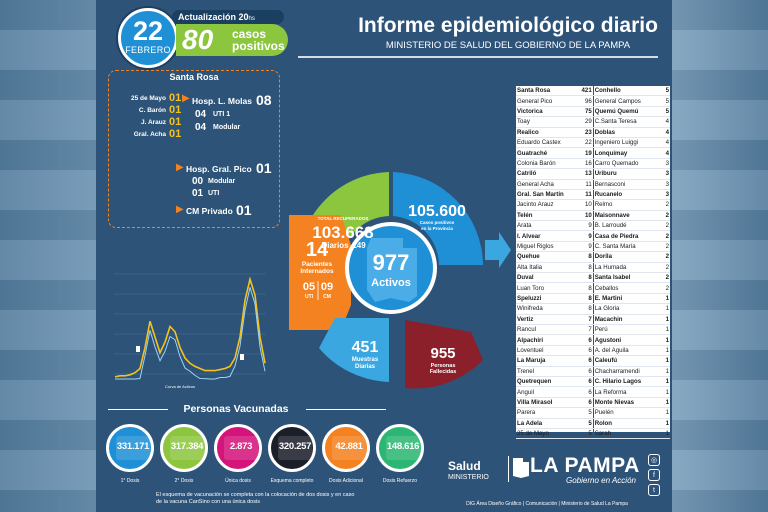  What do you see at coordinates (625, 299) in the screenshot?
I see `locality-name: E. Martini` at bounding box center [625, 299].